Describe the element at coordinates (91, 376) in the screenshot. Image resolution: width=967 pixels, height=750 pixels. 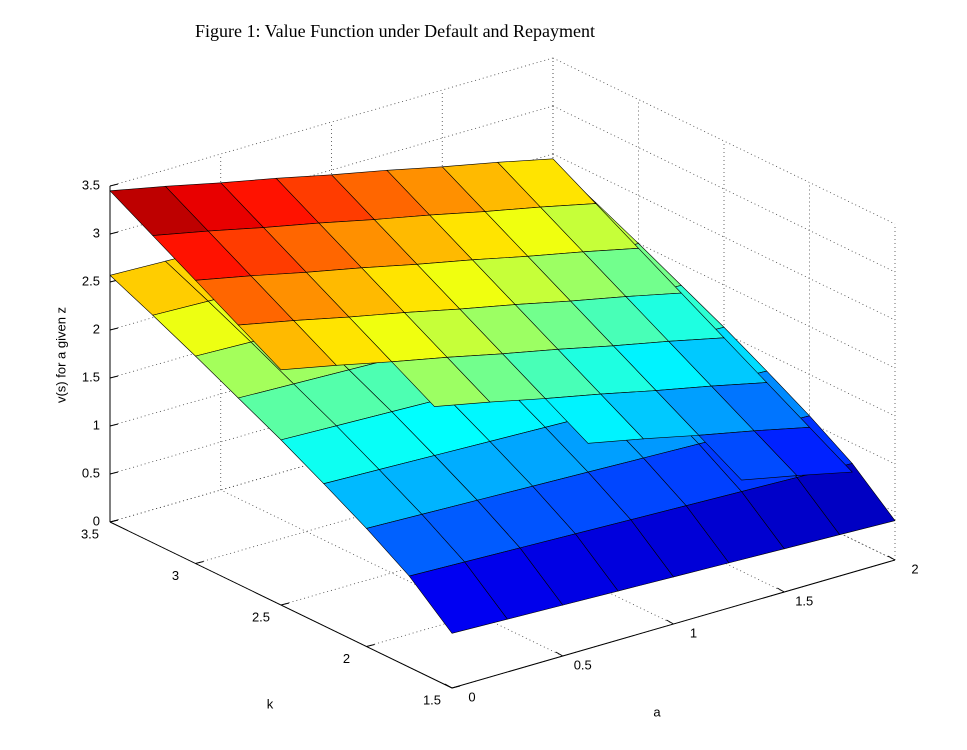
I see `z-tick-label: 1.5` at that location.